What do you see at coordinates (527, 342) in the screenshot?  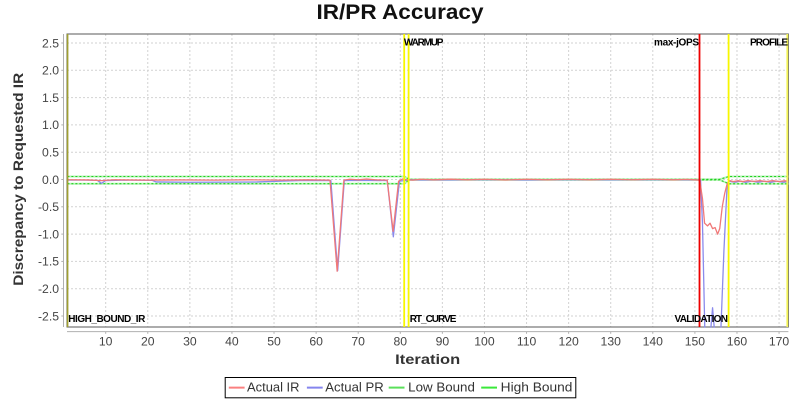 I see `svg-text: 110` at bounding box center [527, 342].